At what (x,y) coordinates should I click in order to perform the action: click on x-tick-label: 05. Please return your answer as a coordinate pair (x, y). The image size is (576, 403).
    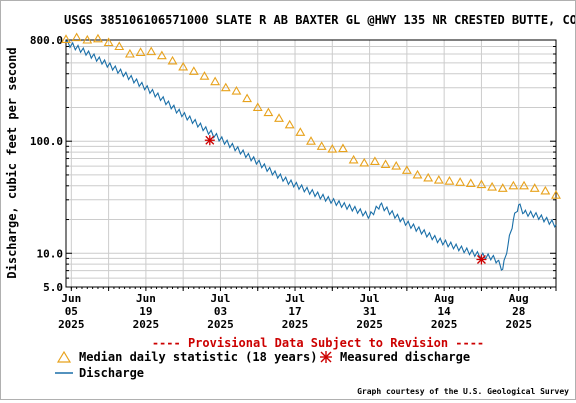
    Looking at the image, I should click on (71, 311).